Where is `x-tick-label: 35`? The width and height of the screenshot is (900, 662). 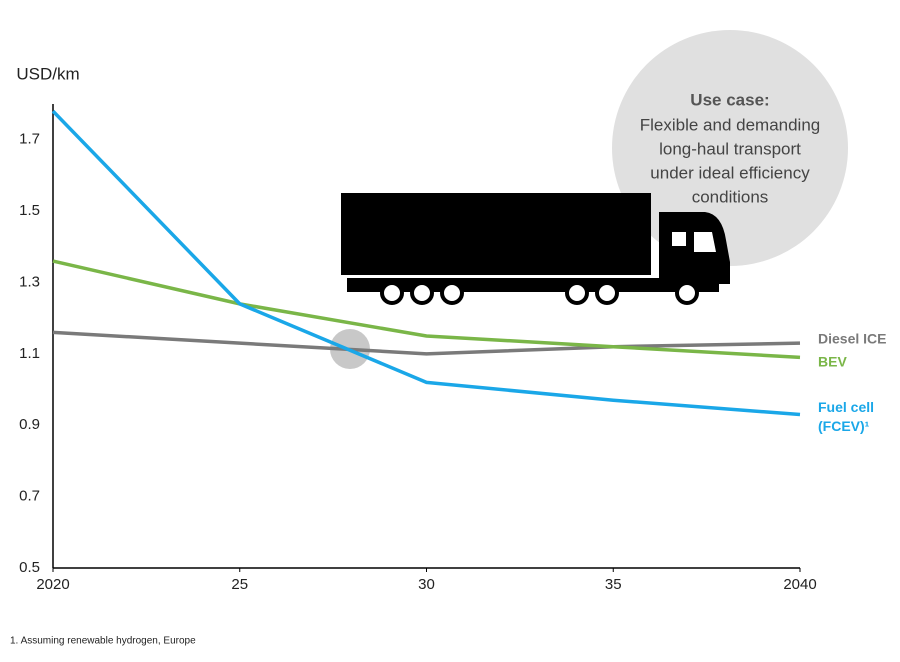
x-tick-label: 35 is located at coordinates (613, 584).